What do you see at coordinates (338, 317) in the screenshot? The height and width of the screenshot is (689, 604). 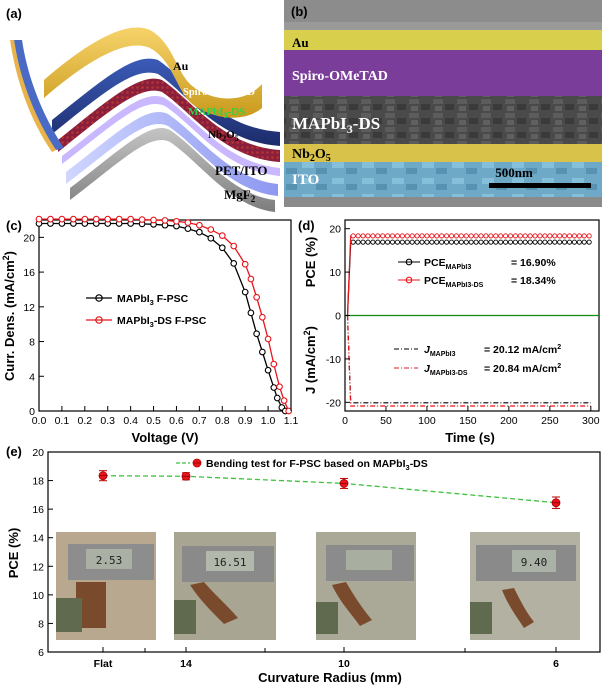 I see `steady-ytick-label: 0` at bounding box center [338, 317].